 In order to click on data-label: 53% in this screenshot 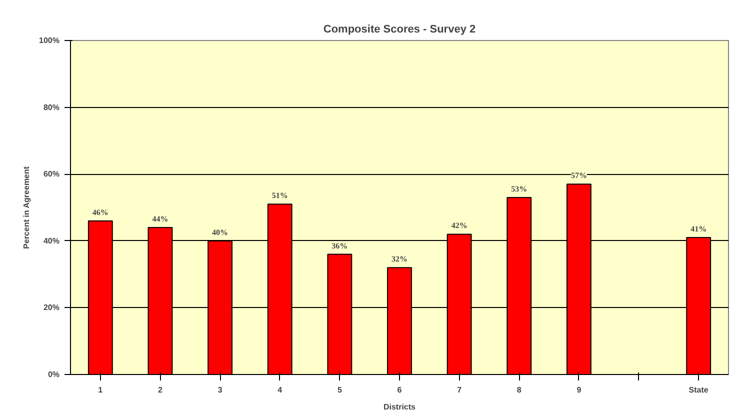, I will do `click(519, 189)`.